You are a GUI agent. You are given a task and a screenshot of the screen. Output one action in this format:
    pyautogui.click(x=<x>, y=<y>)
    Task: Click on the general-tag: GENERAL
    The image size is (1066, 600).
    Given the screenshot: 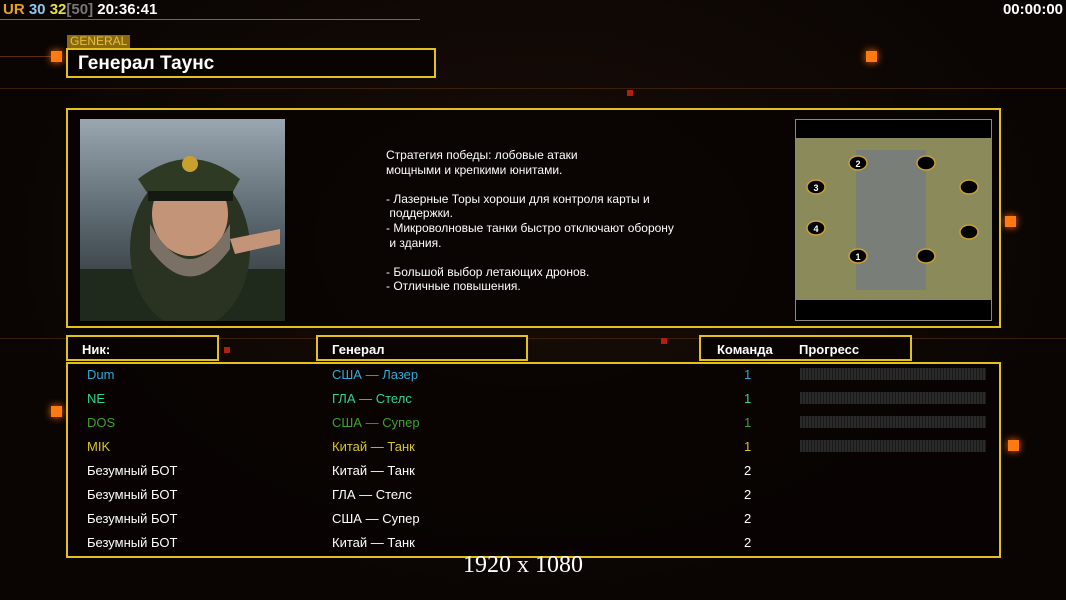 What is the action you would take?
    pyautogui.click(x=99, y=41)
    